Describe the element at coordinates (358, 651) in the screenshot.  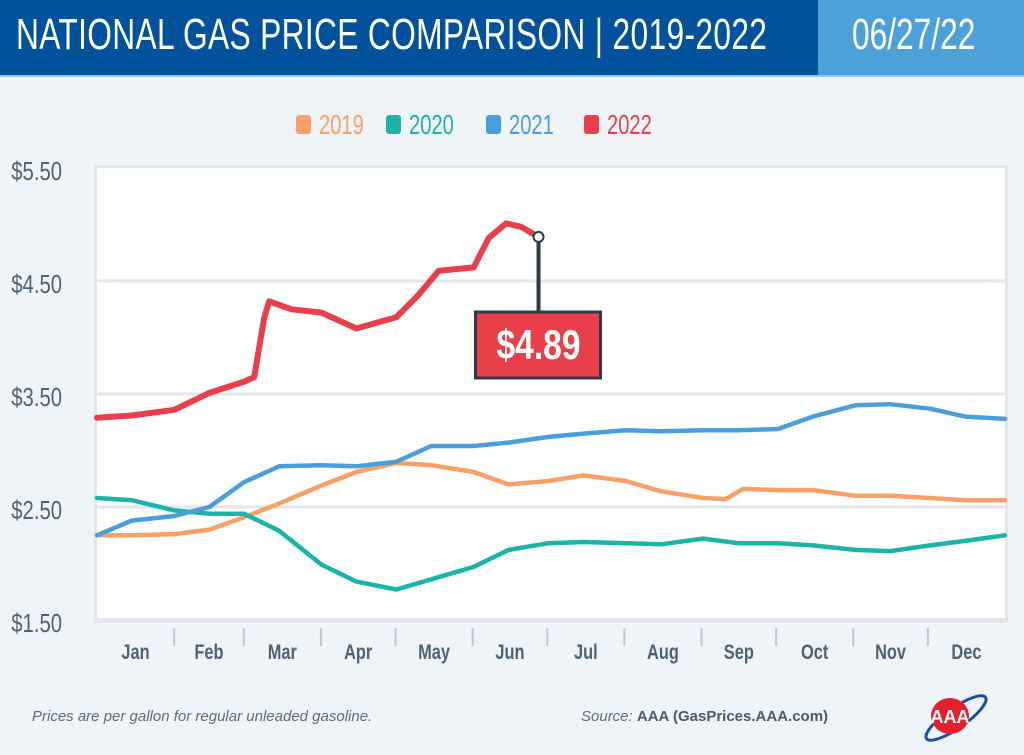
I see `x-tick-label: Apr` at that location.